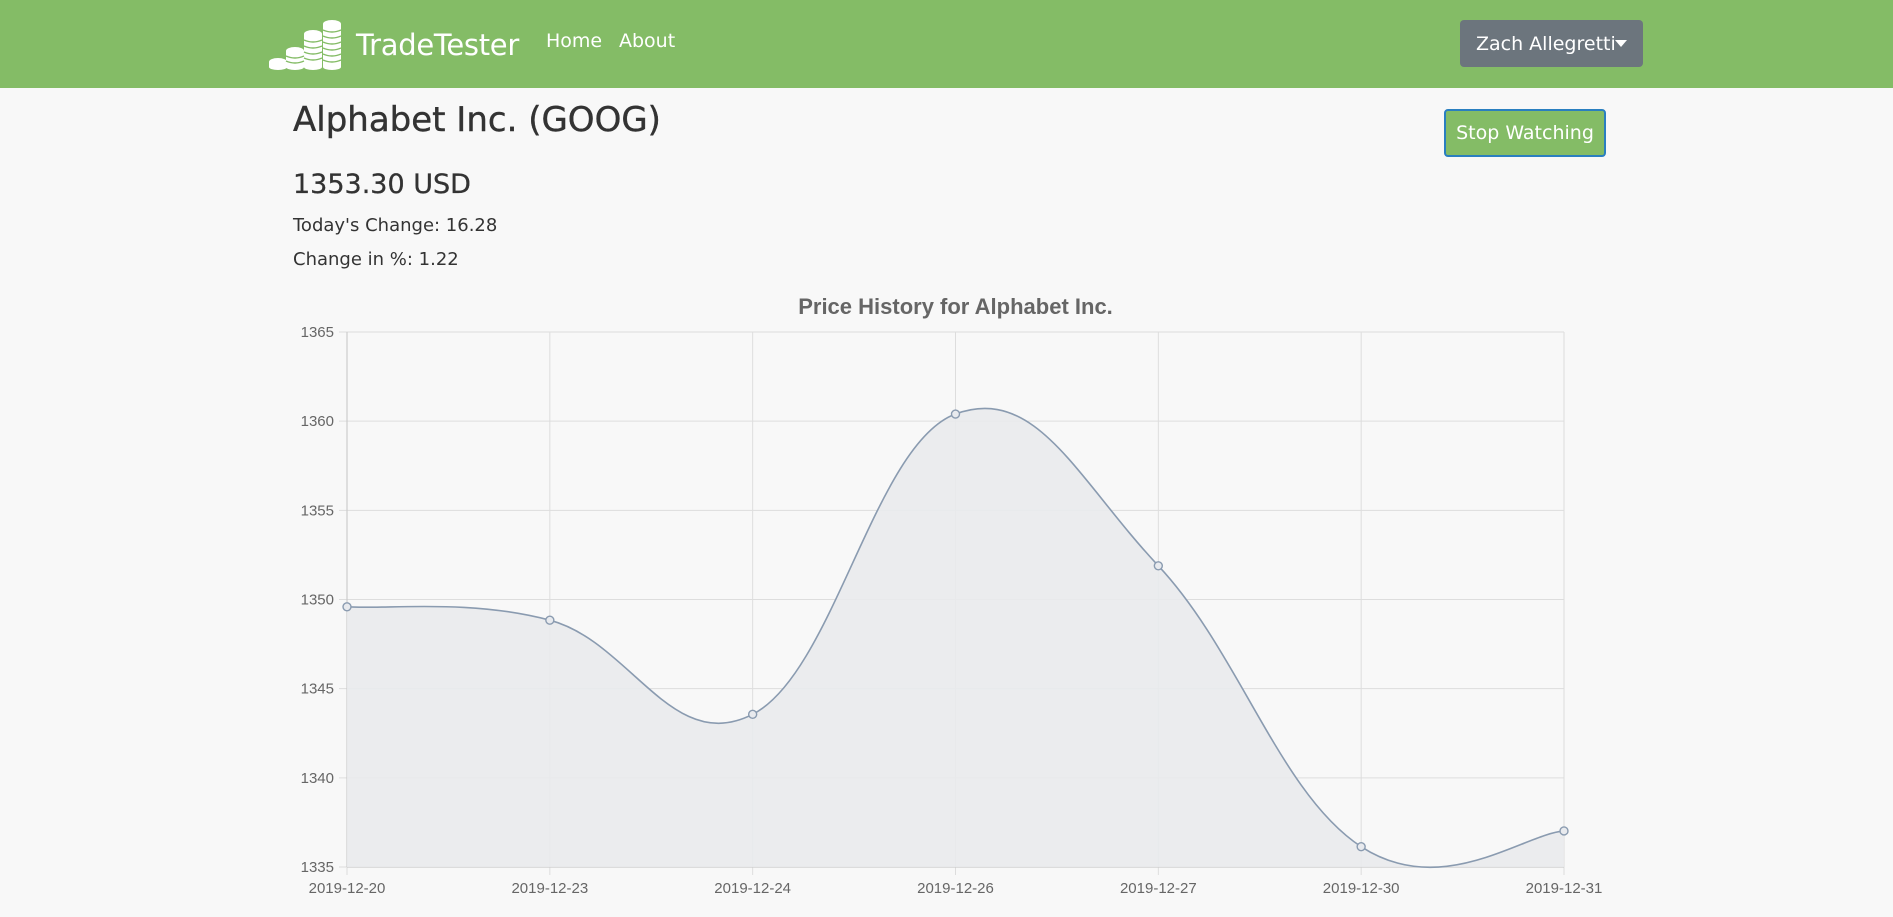 Image resolution: width=1893 pixels, height=917 pixels. What do you see at coordinates (1361, 888) in the screenshot?
I see `x-tick-label: 2019-12-30` at bounding box center [1361, 888].